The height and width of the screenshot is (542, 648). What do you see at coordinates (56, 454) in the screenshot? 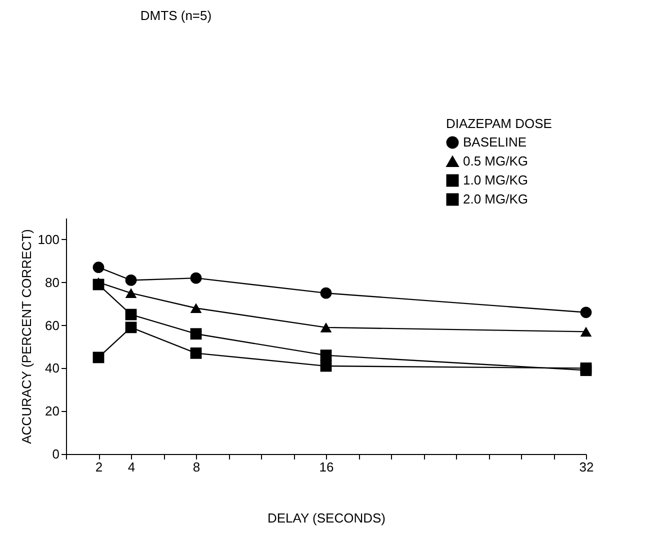
I see `y-tick-label: 0` at bounding box center [56, 454].